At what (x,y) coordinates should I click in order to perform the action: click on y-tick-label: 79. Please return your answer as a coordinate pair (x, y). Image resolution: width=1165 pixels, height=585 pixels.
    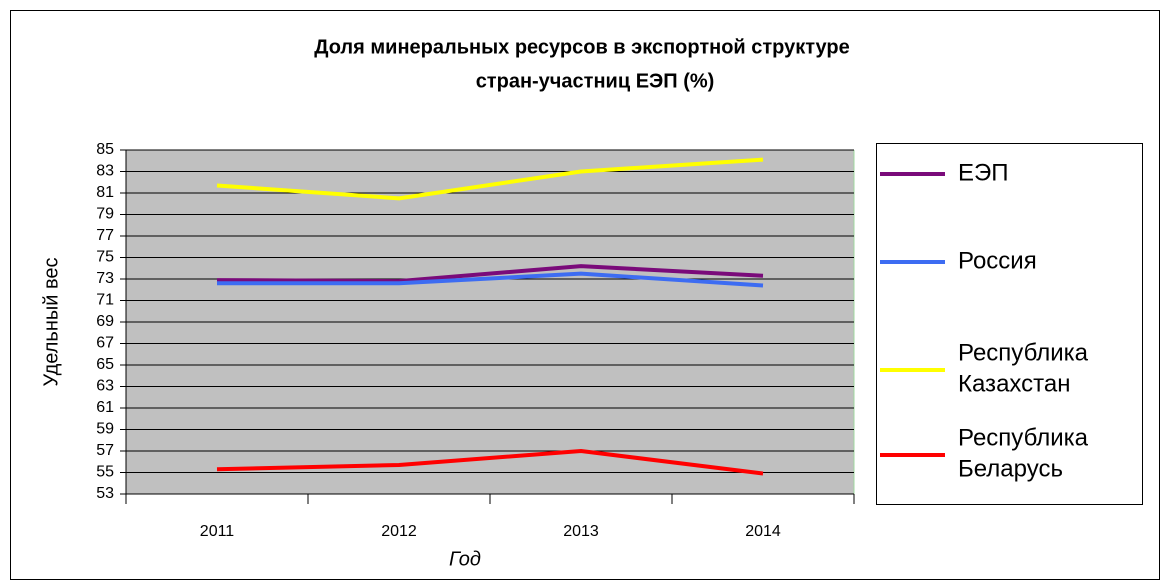
    Looking at the image, I should click on (105, 214).